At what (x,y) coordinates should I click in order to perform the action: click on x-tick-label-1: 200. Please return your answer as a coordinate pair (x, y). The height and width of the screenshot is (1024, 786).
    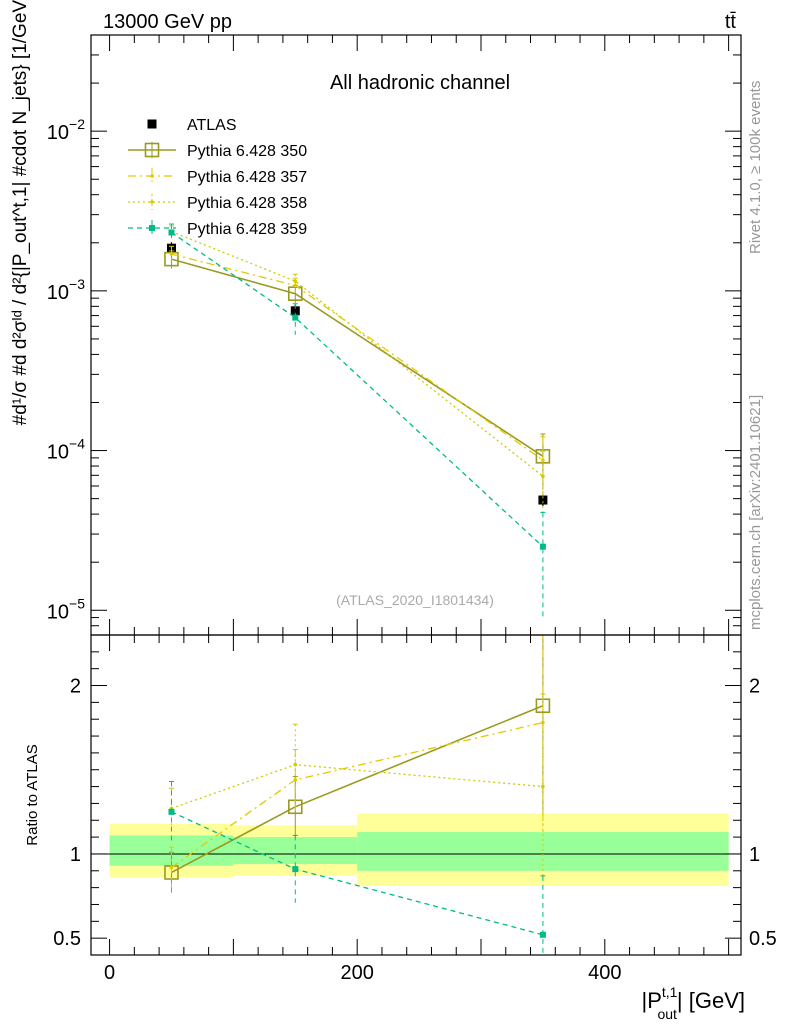
    Looking at the image, I should click on (357, 973).